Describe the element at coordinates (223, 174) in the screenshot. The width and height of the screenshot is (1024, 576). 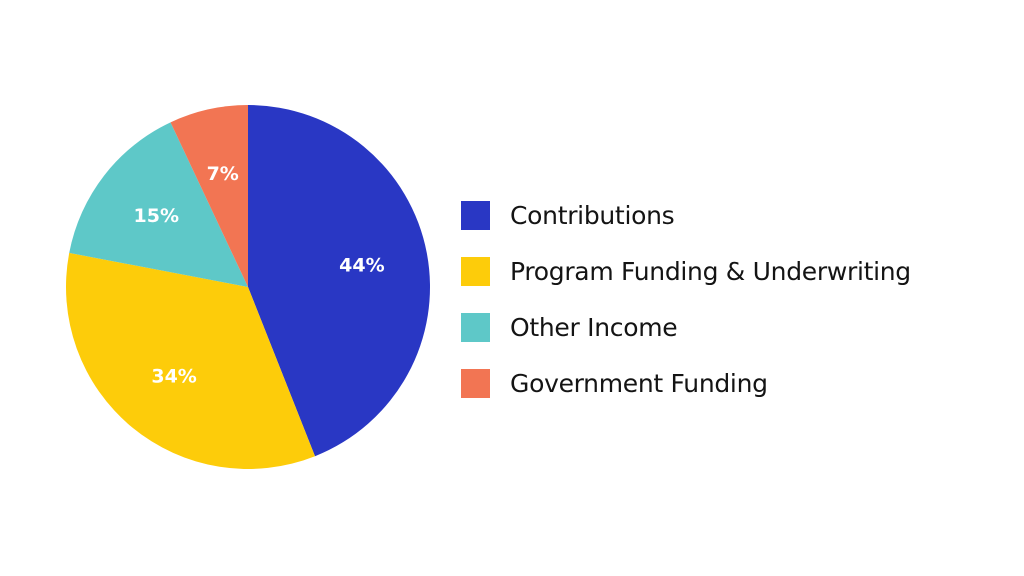
I see `slice-label-government-funding: 7%` at that location.